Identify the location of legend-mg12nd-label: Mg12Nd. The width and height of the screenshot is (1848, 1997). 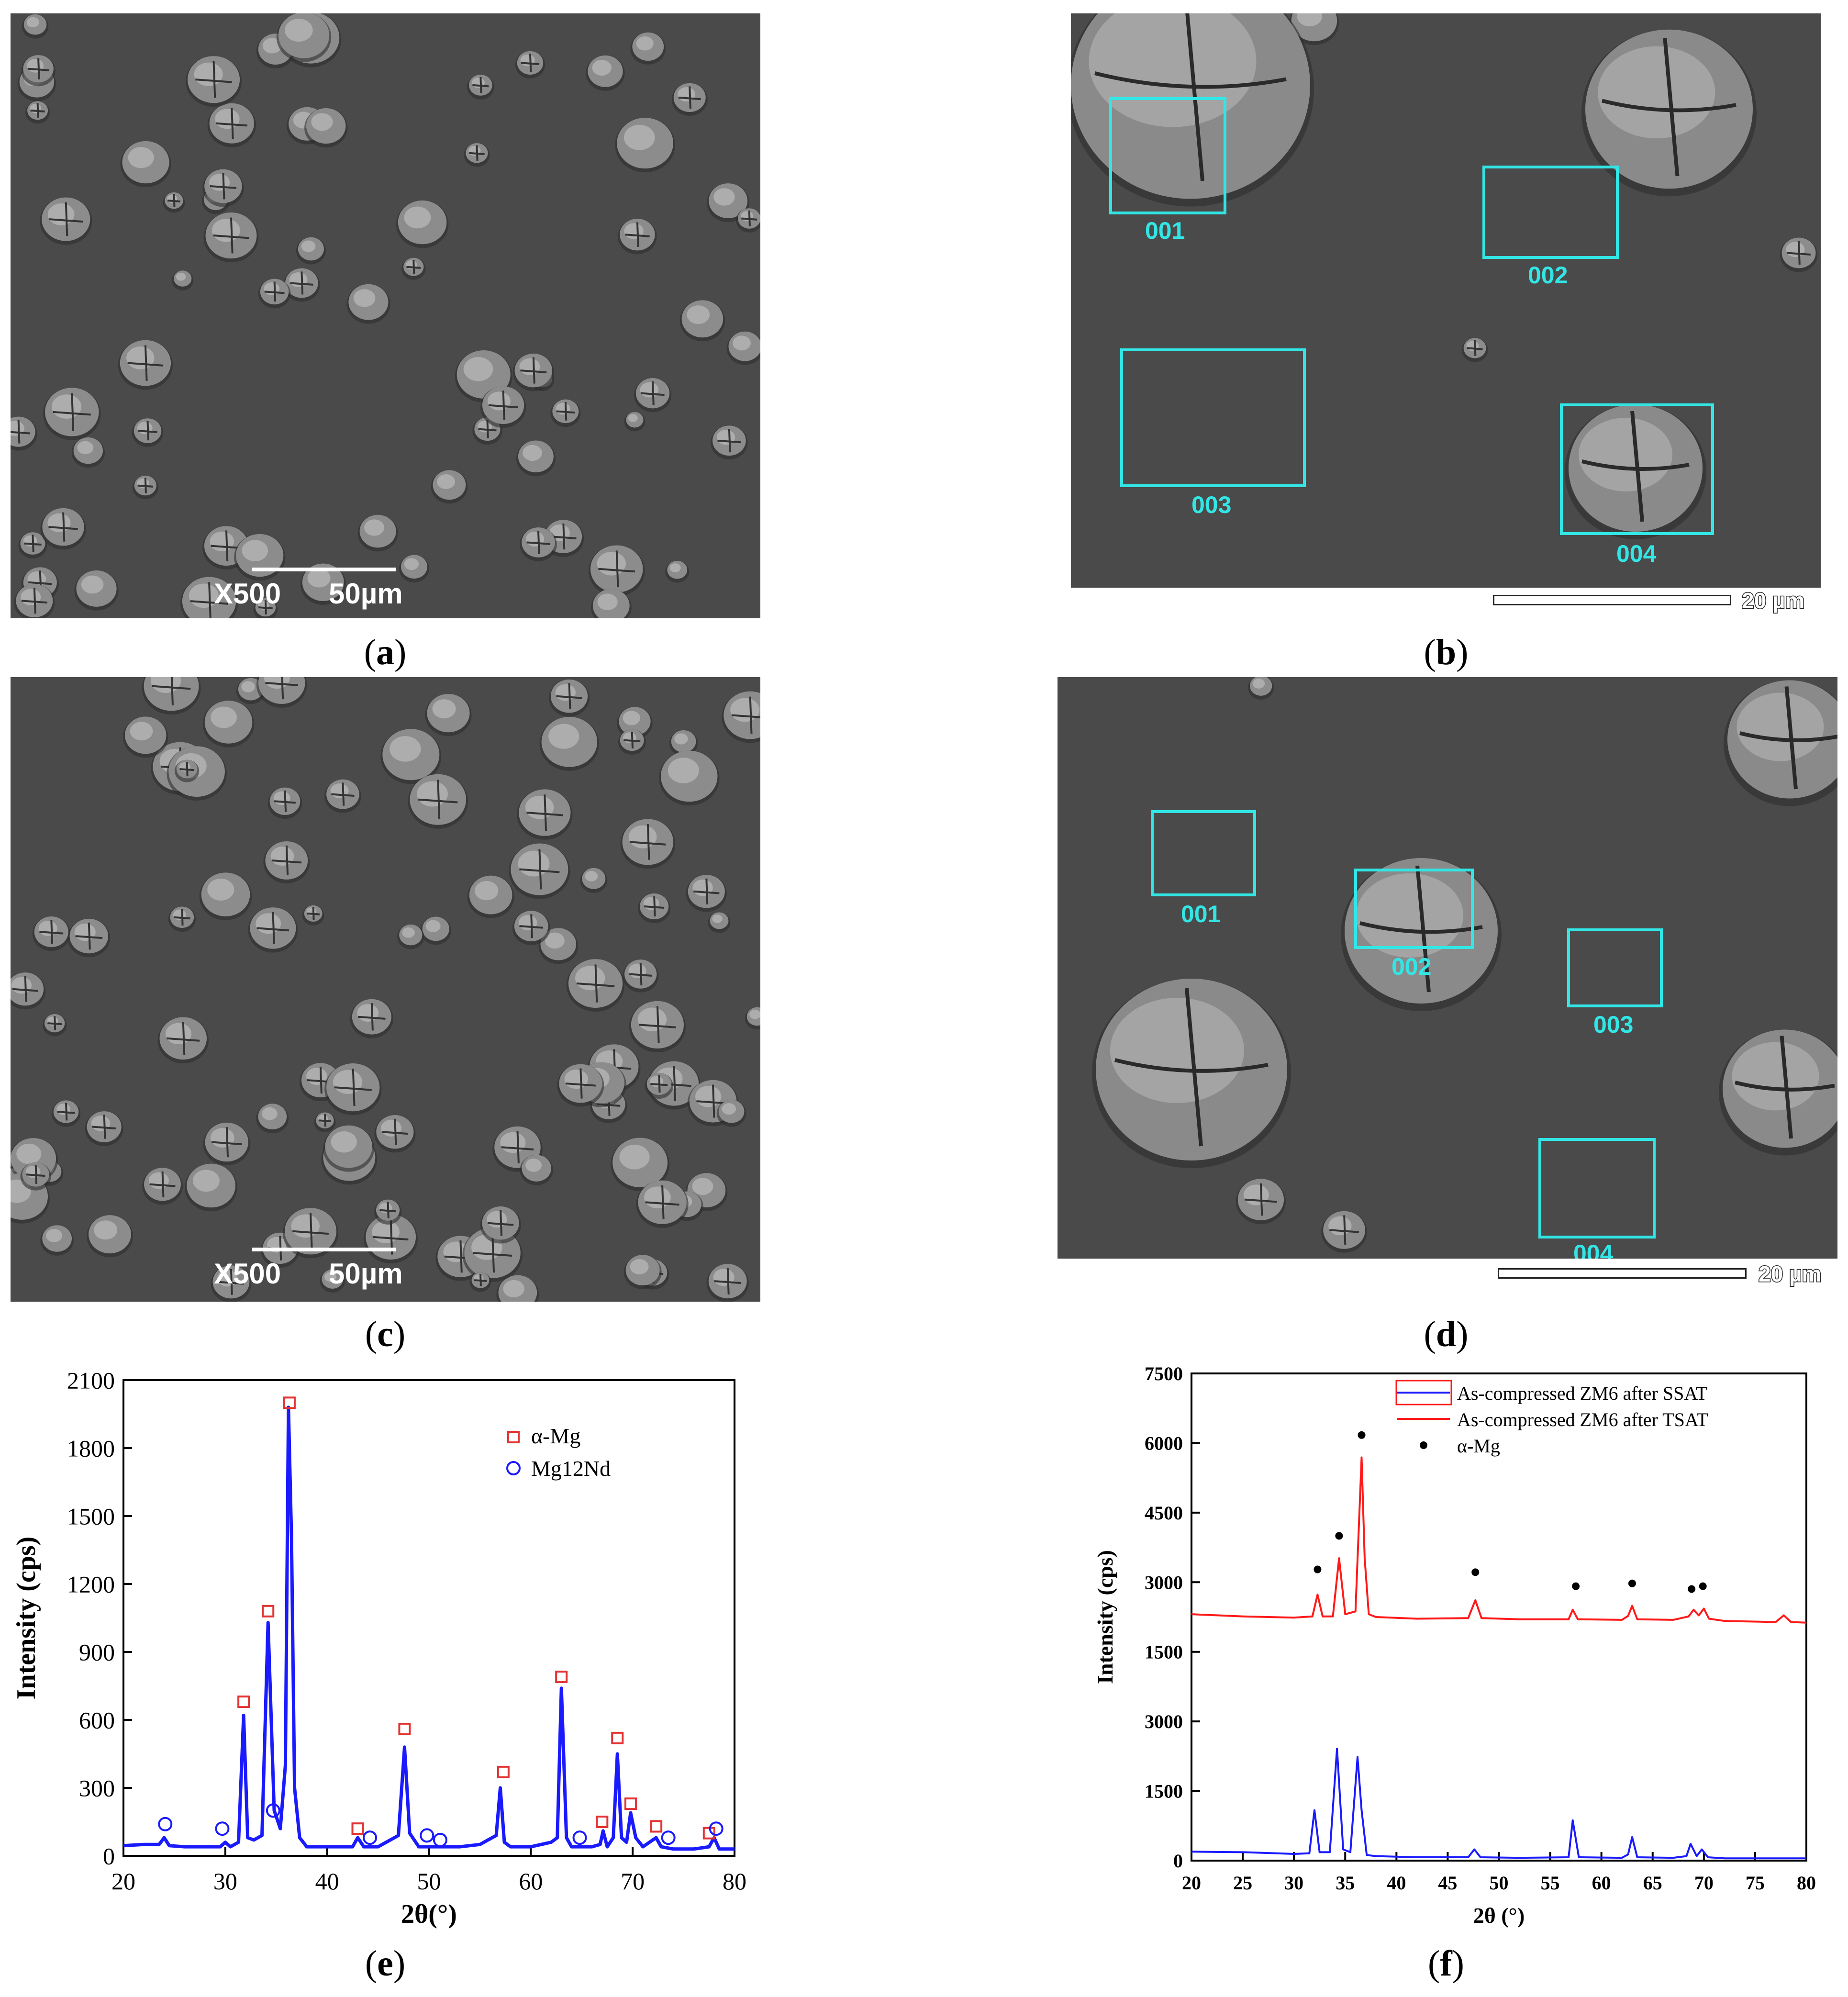
(571, 1469).